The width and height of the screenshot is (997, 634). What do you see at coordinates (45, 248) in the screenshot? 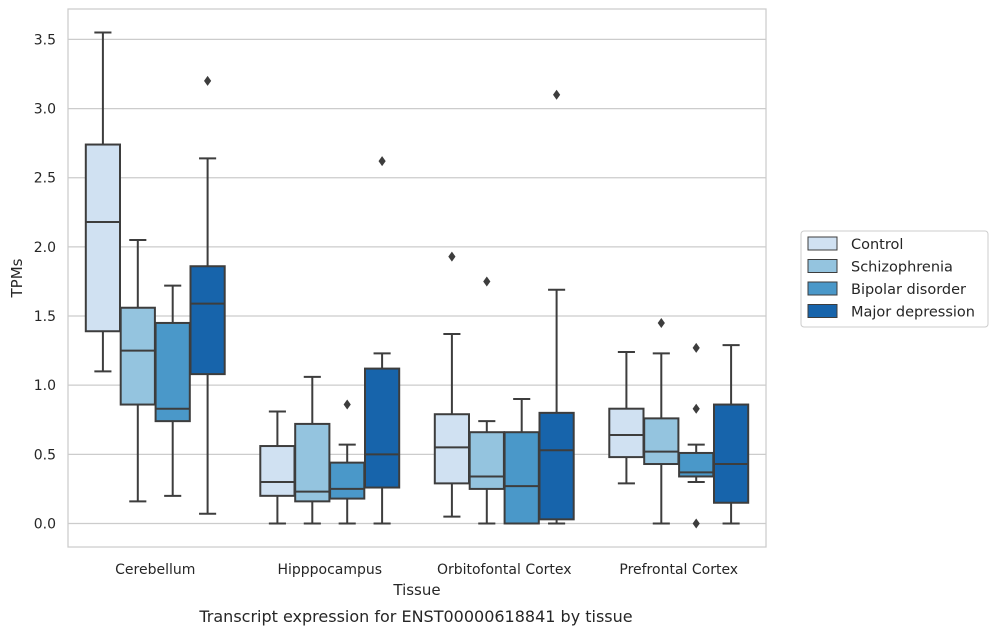
I see `y-tick-label: 2.0` at bounding box center [45, 248].